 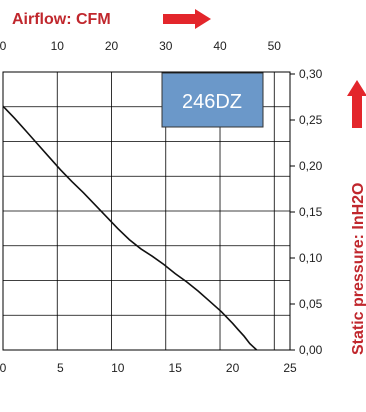 I want to click on right-axis-title: Static pressure: InH2O, so click(x=358, y=269).